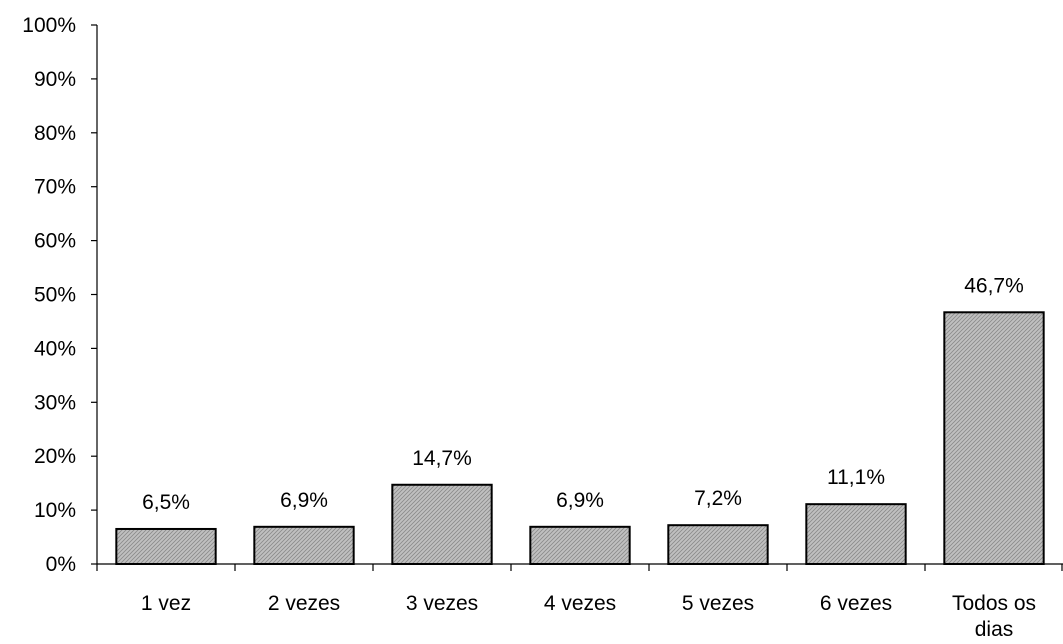 The height and width of the screenshot is (644, 1063). I want to click on x-tick-label-line: 4 vezes, so click(580, 603).